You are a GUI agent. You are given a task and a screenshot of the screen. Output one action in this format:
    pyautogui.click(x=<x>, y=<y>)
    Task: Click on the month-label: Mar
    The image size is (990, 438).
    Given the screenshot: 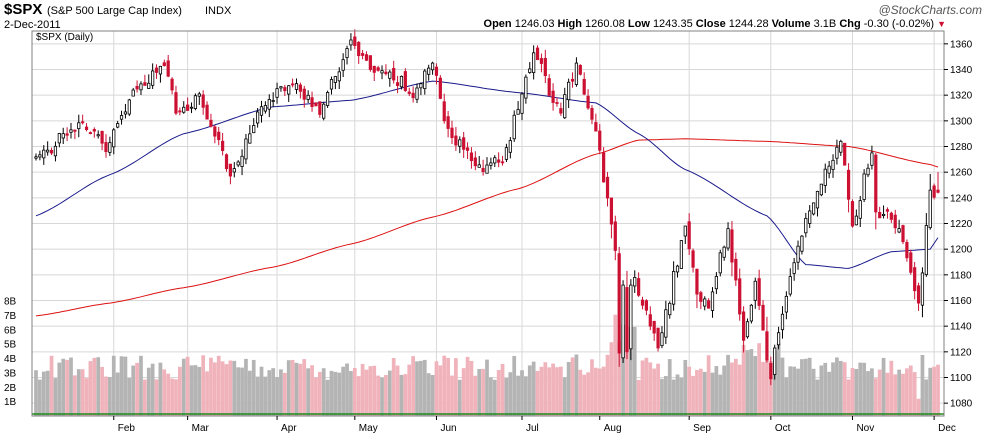 What is the action you would take?
    pyautogui.click(x=201, y=428)
    